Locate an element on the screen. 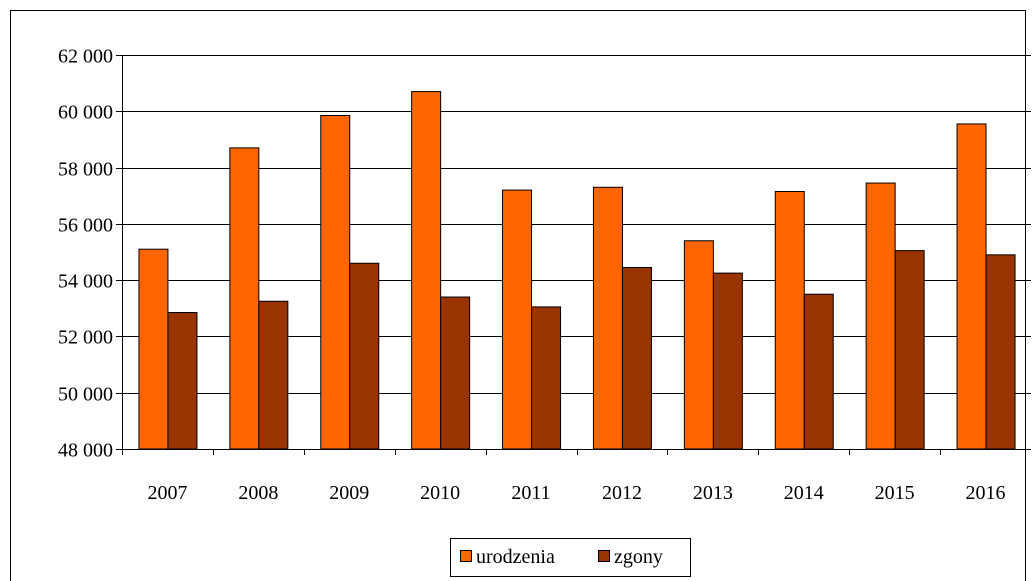 The height and width of the screenshot is (581, 1036). bar-urodzenia-2007 is located at coordinates (153, 349).